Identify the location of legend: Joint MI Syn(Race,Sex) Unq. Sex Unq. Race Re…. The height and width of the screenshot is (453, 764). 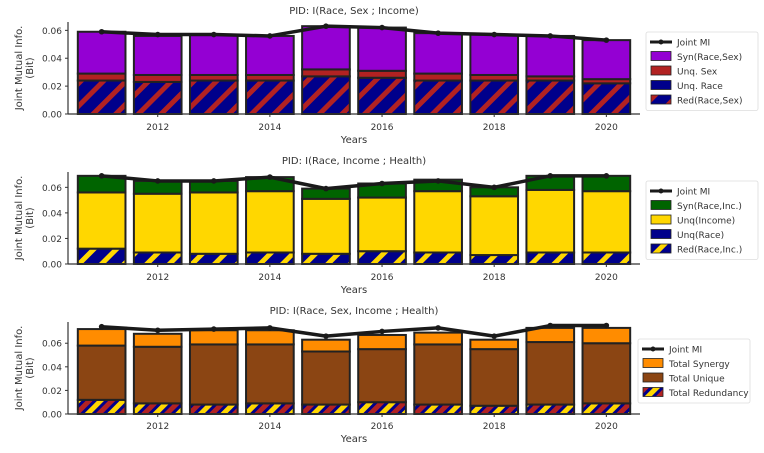
(702, 71).